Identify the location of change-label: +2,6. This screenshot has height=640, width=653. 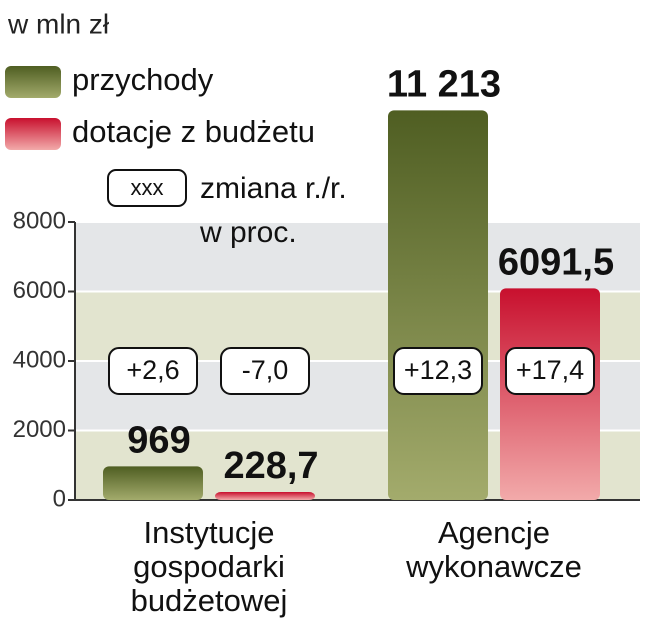
(152, 370).